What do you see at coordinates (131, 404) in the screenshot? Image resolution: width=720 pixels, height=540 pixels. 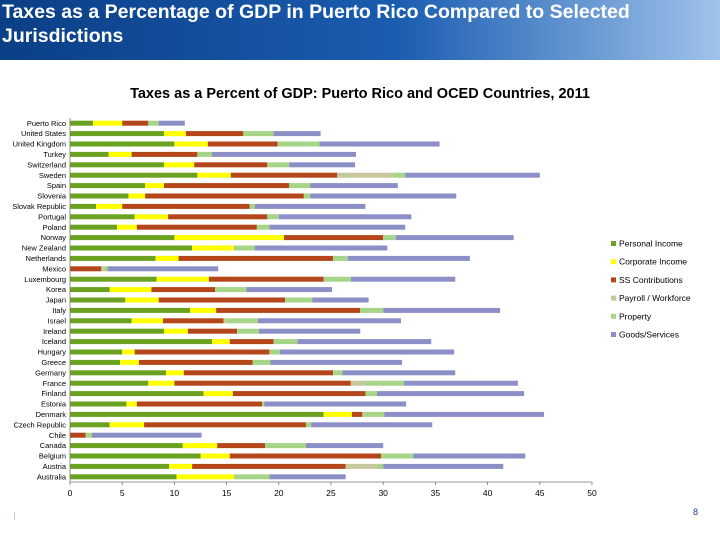 I see `bar-estonia-corporate-income` at bounding box center [131, 404].